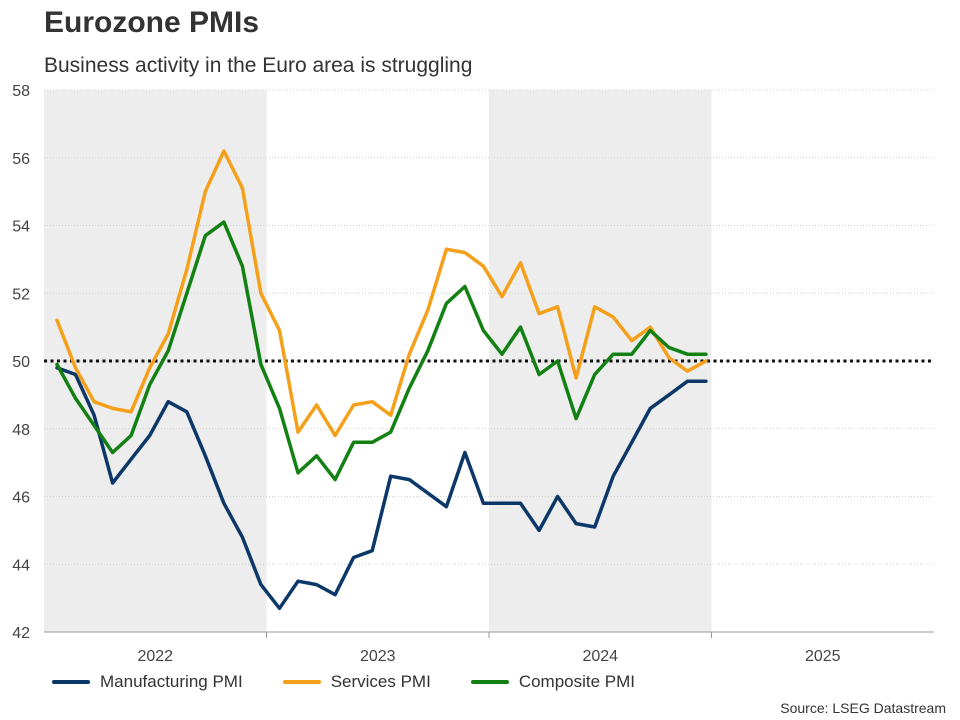 The height and width of the screenshot is (720, 960). What do you see at coordinates (577, 681) in the screenshot?
I see `legend-label-composite: Composite PMI` at bounding box center [577, 681].